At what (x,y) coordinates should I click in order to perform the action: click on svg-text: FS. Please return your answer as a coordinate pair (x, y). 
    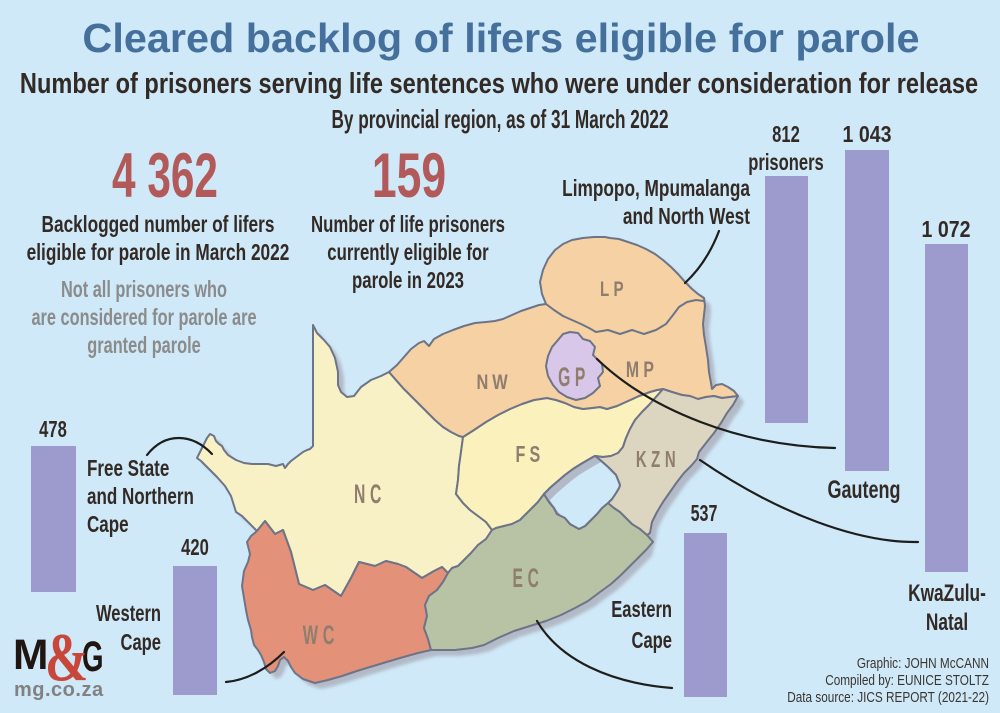
    Looking at the image, I should click on (530, 454).